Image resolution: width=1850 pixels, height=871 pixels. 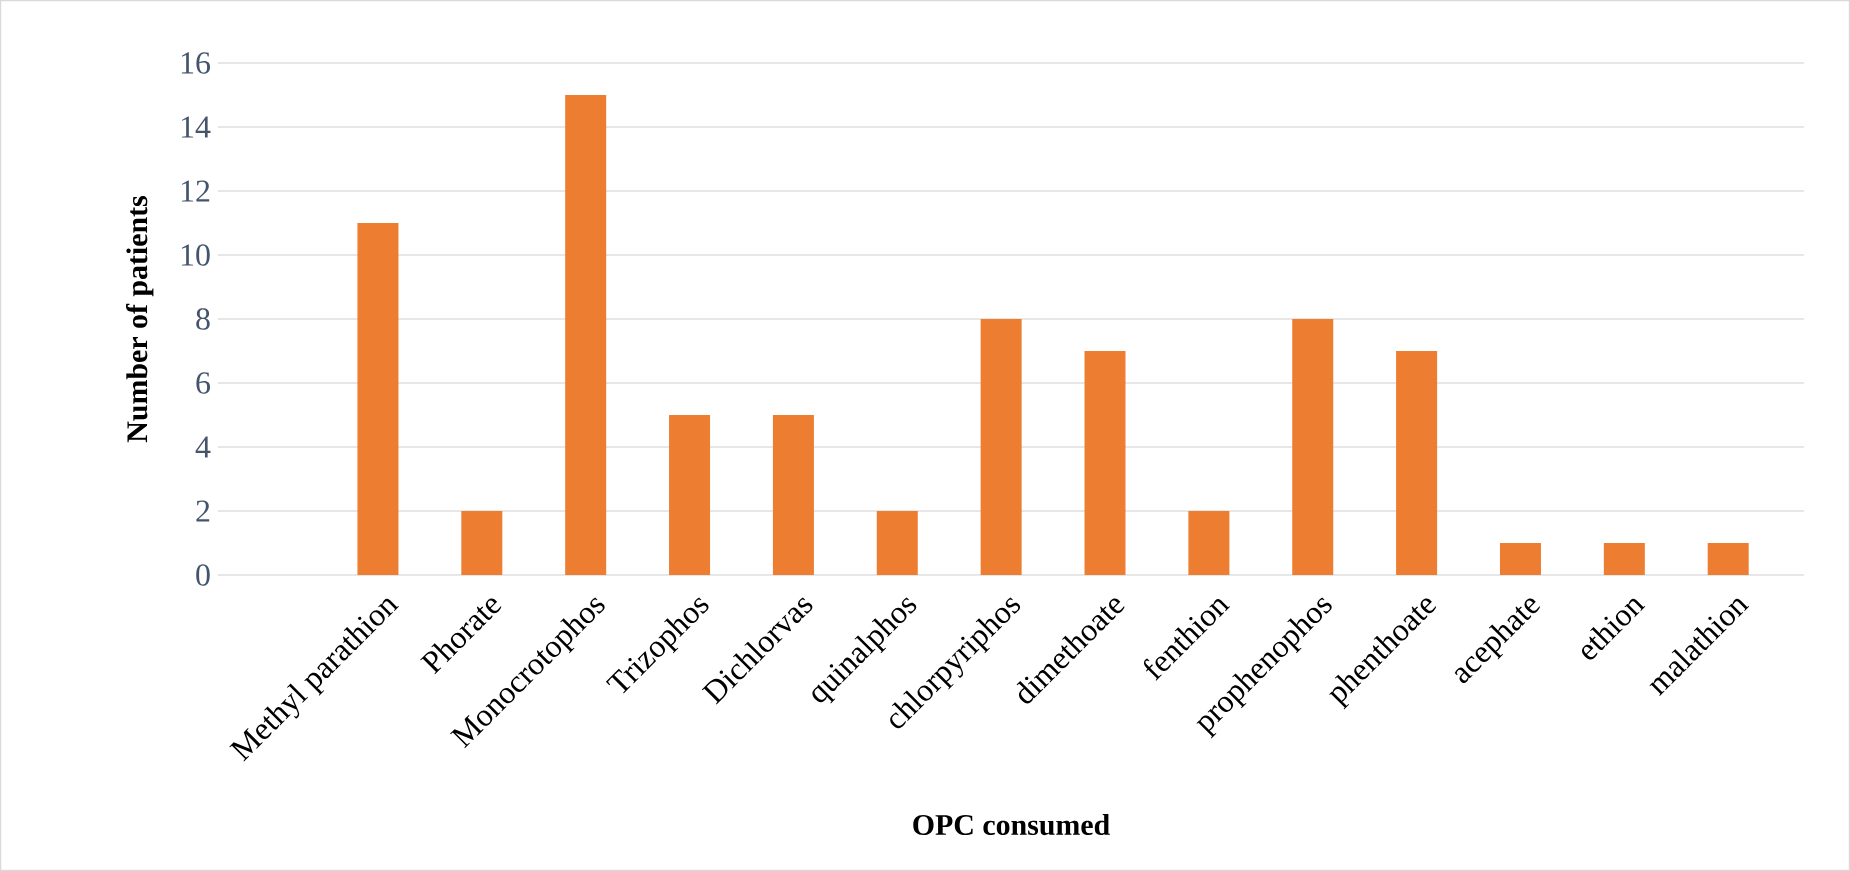 I want to click on y-tick-label: 0, so click(x=203, y=575).